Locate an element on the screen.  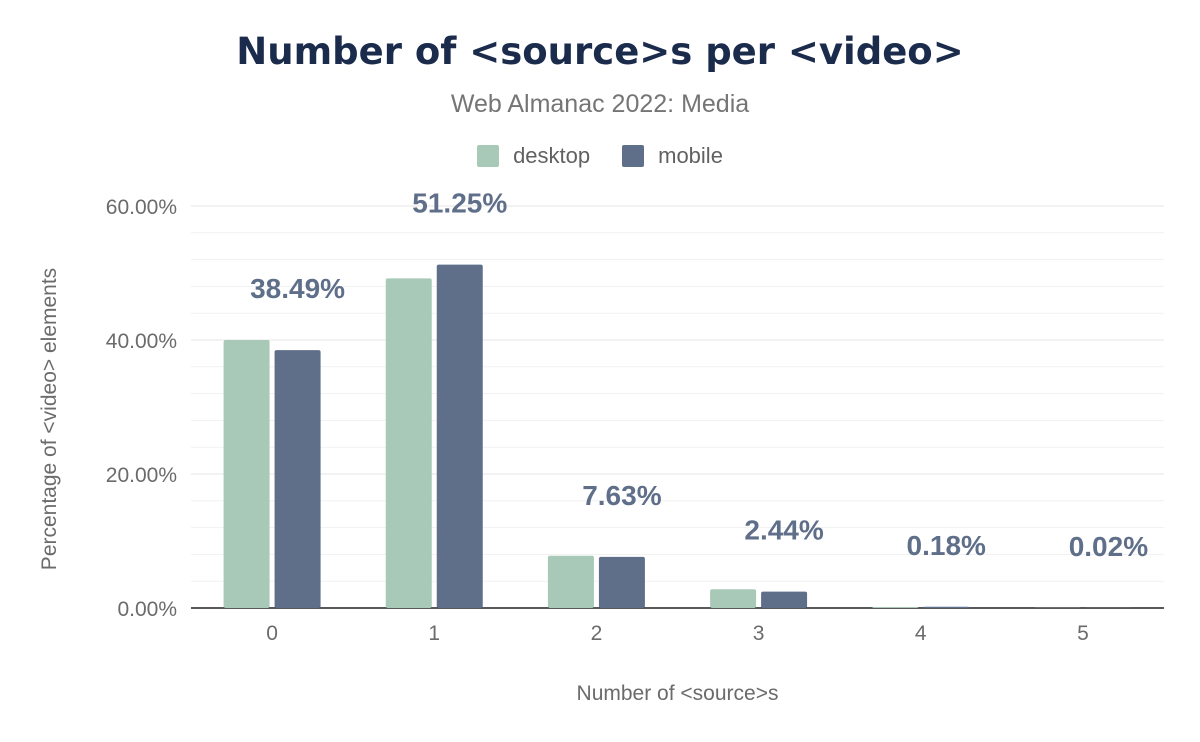
y-tick-label: 20.00% is located at coordinates (141, 475).